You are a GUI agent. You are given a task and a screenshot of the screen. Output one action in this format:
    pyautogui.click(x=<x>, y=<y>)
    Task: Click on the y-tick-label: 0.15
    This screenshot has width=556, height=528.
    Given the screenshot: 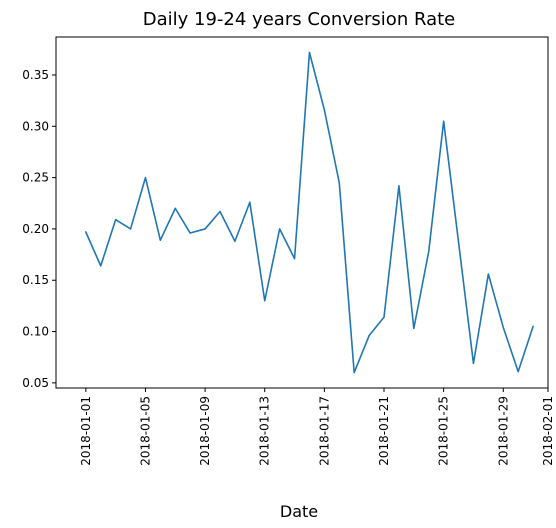 What is the action you would take?
    pyautogui.click(x=35, y=280)
    